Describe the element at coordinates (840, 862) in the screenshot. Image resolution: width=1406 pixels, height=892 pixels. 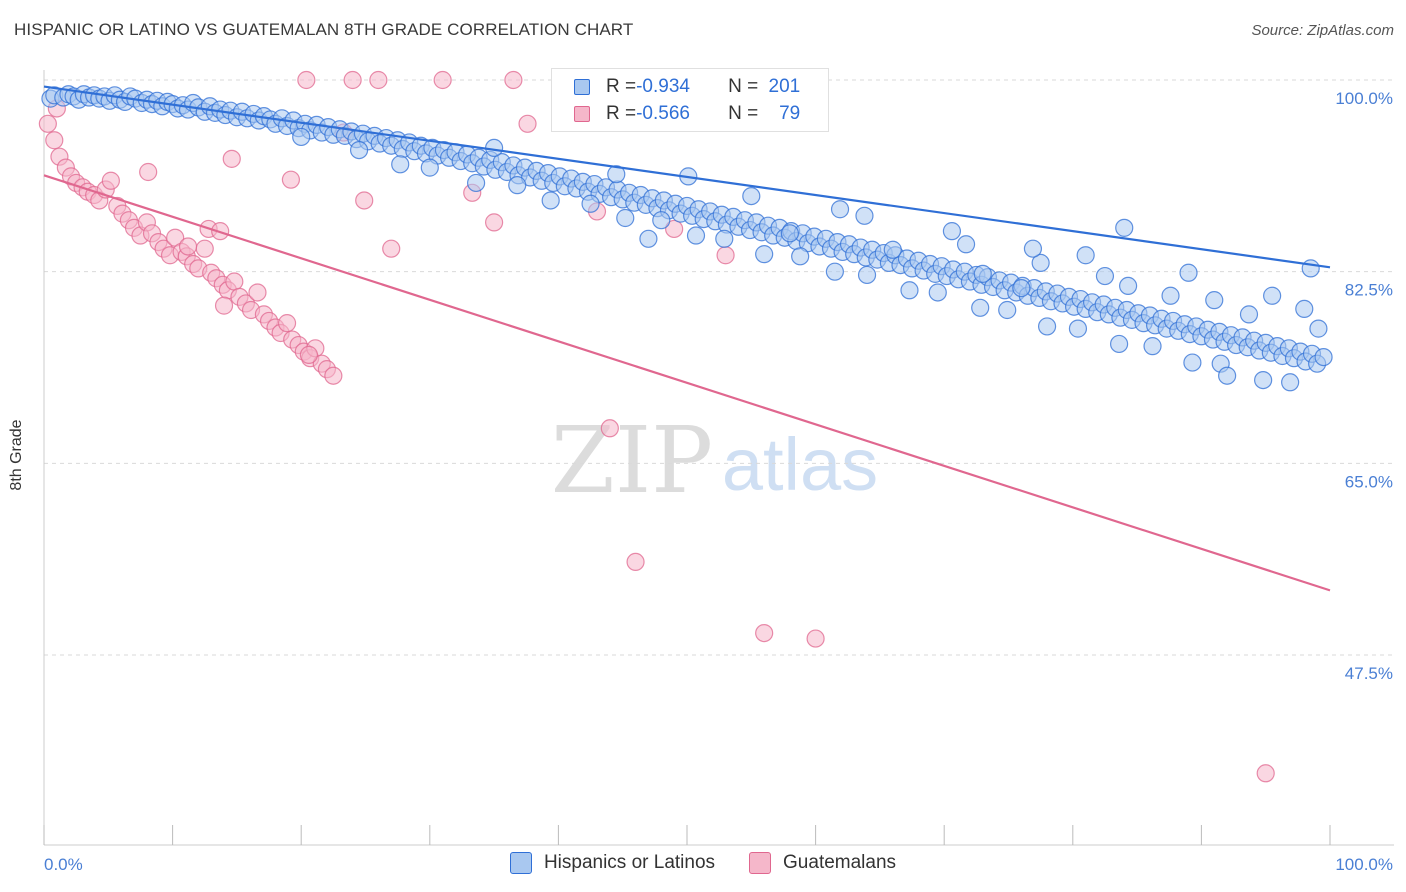
I see `legend-label-guatemalan: Guatemalans` at that location.